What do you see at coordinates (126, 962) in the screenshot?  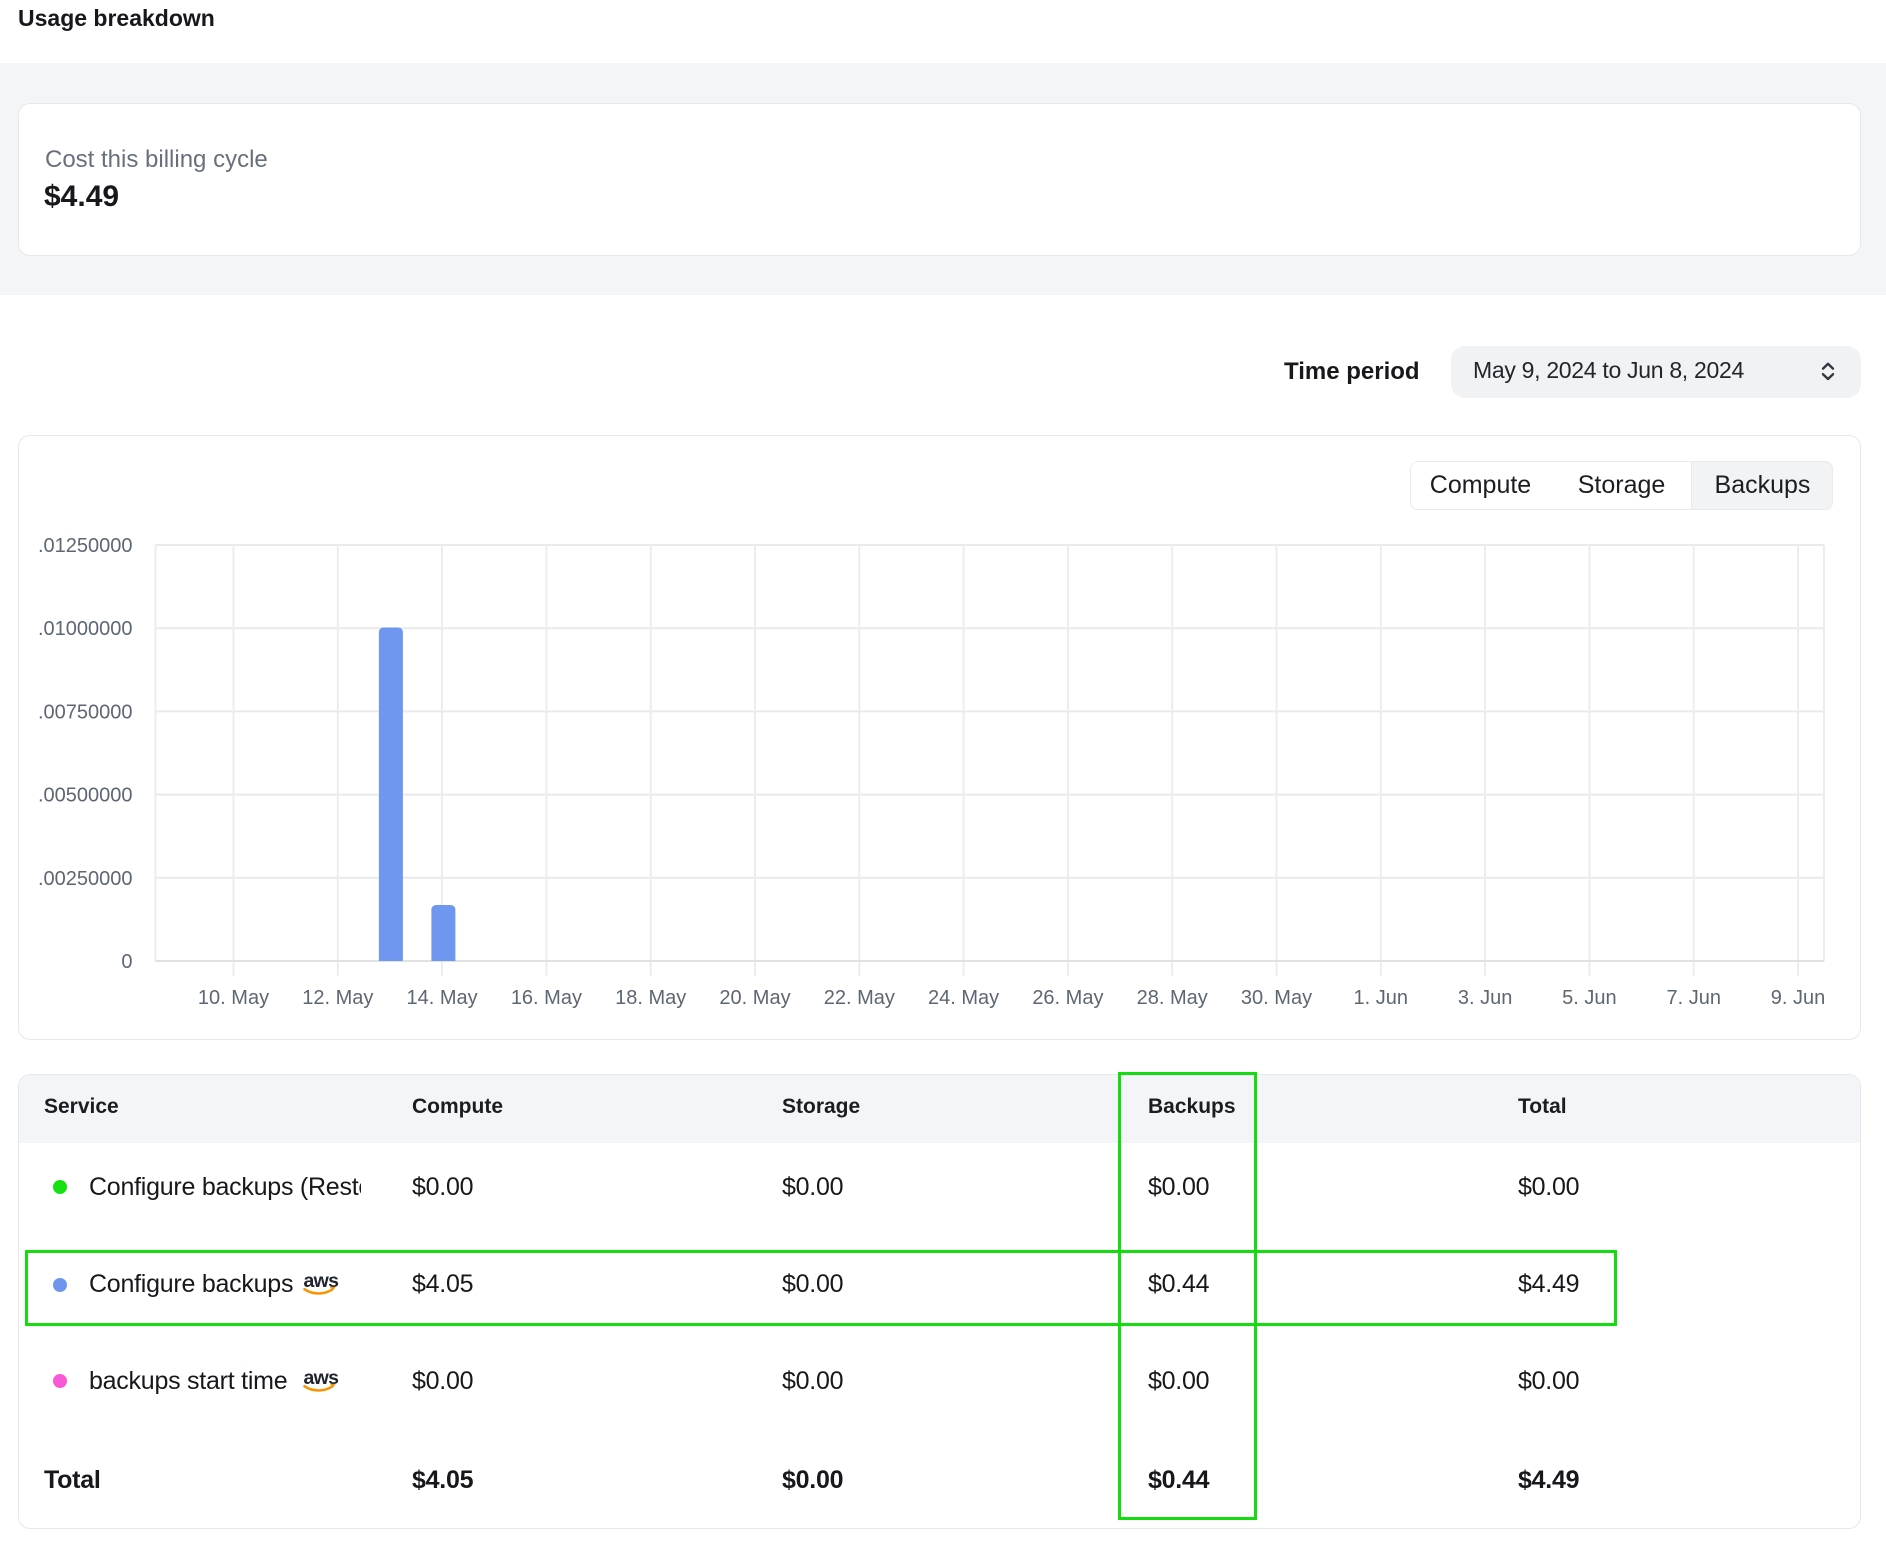 I see `svg-text: 0` at bounding box center [126, 962].